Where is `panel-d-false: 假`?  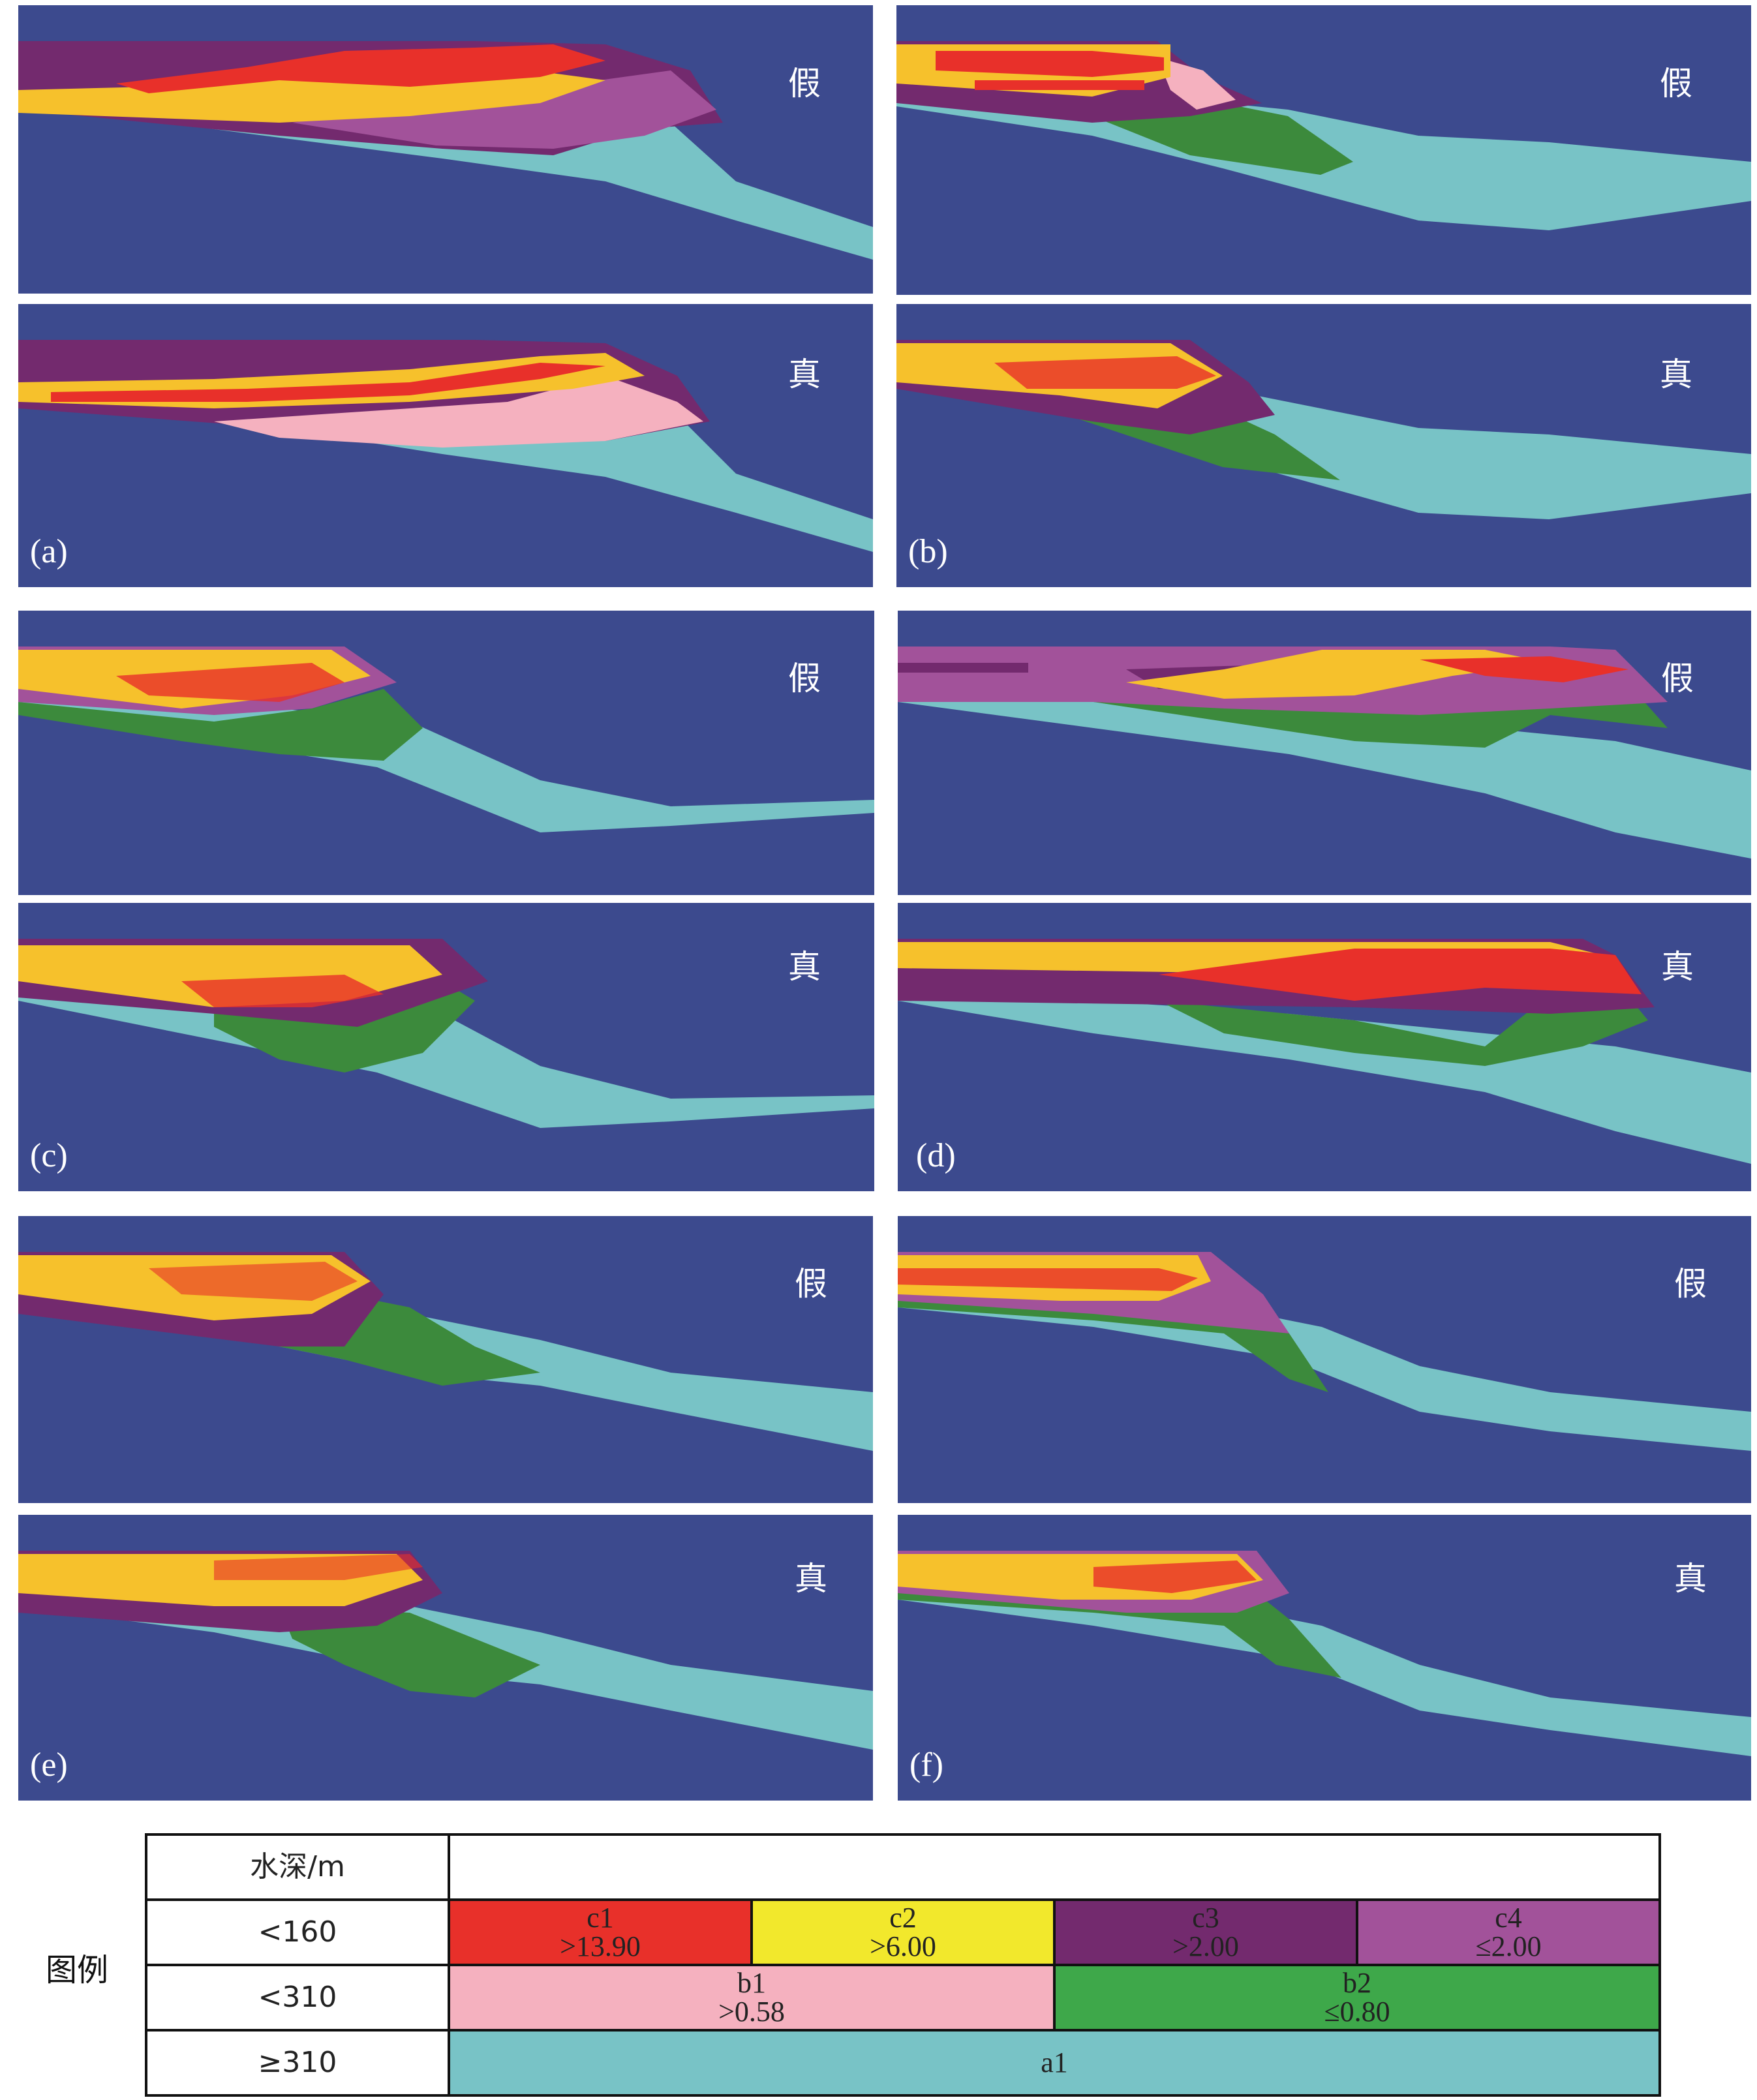
panel-d-false: 假 is located at coordinates (1324, 753).